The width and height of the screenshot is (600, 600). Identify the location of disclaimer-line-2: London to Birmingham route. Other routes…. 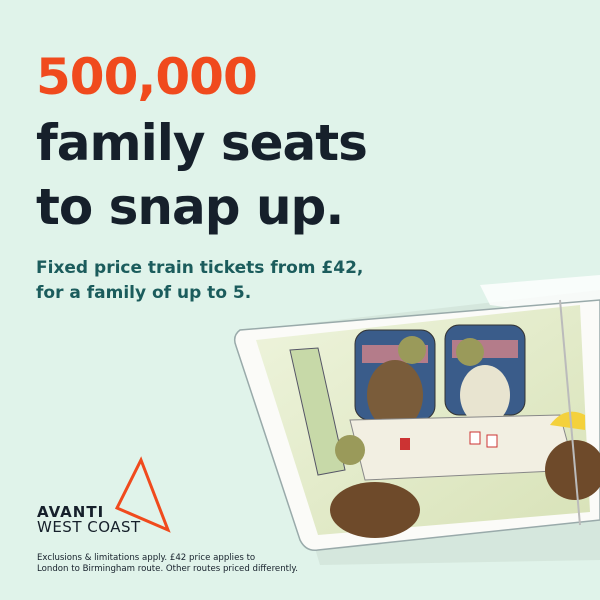
(168, 569).